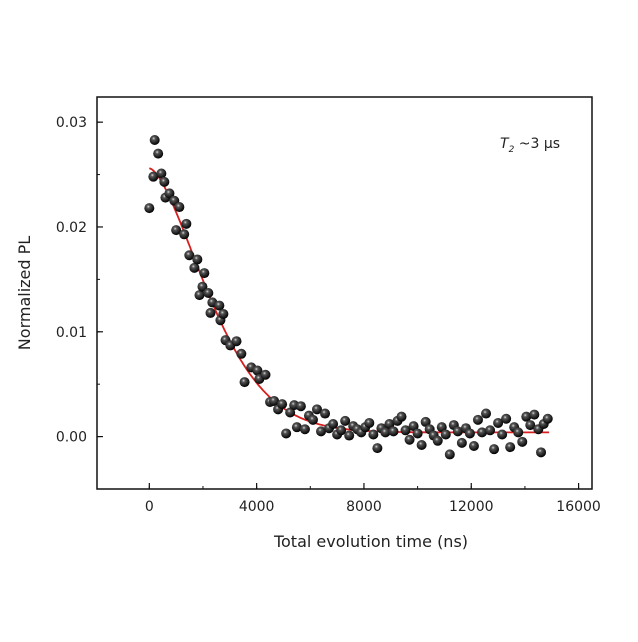 The width and height of the screenshot is (638, 642). What do you see at coordinates (364, 507) in the screenshot?
I see `x-tick-label: 8000` at bounding box center [364, 507].